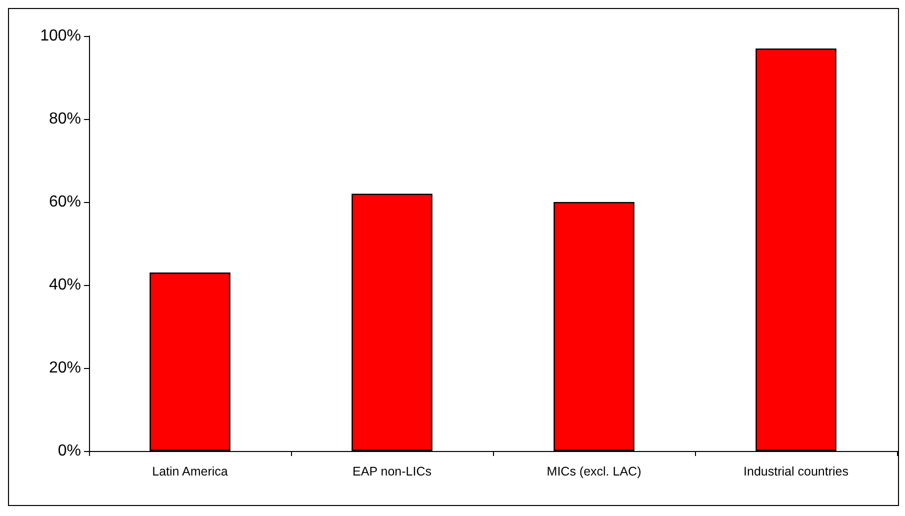  I want to click on y-tick-label: 60%, so click(64, 202).